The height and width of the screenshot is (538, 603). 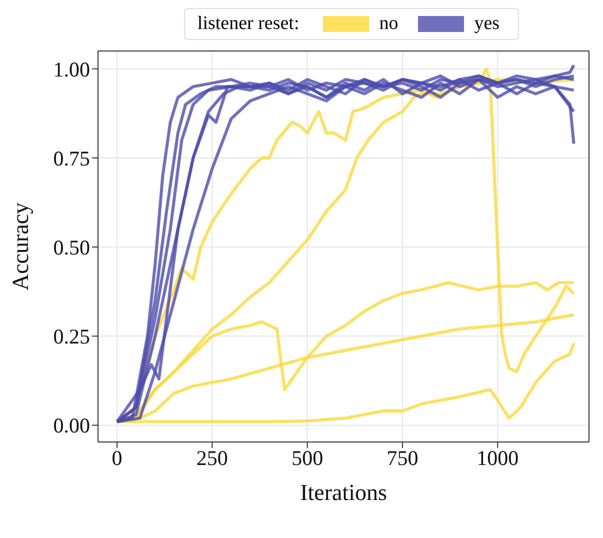 What do you see at coordinates (21, 246) in the screenshot?
I see `y-axis-title: Accuracy` at bounding box center [21, 246].